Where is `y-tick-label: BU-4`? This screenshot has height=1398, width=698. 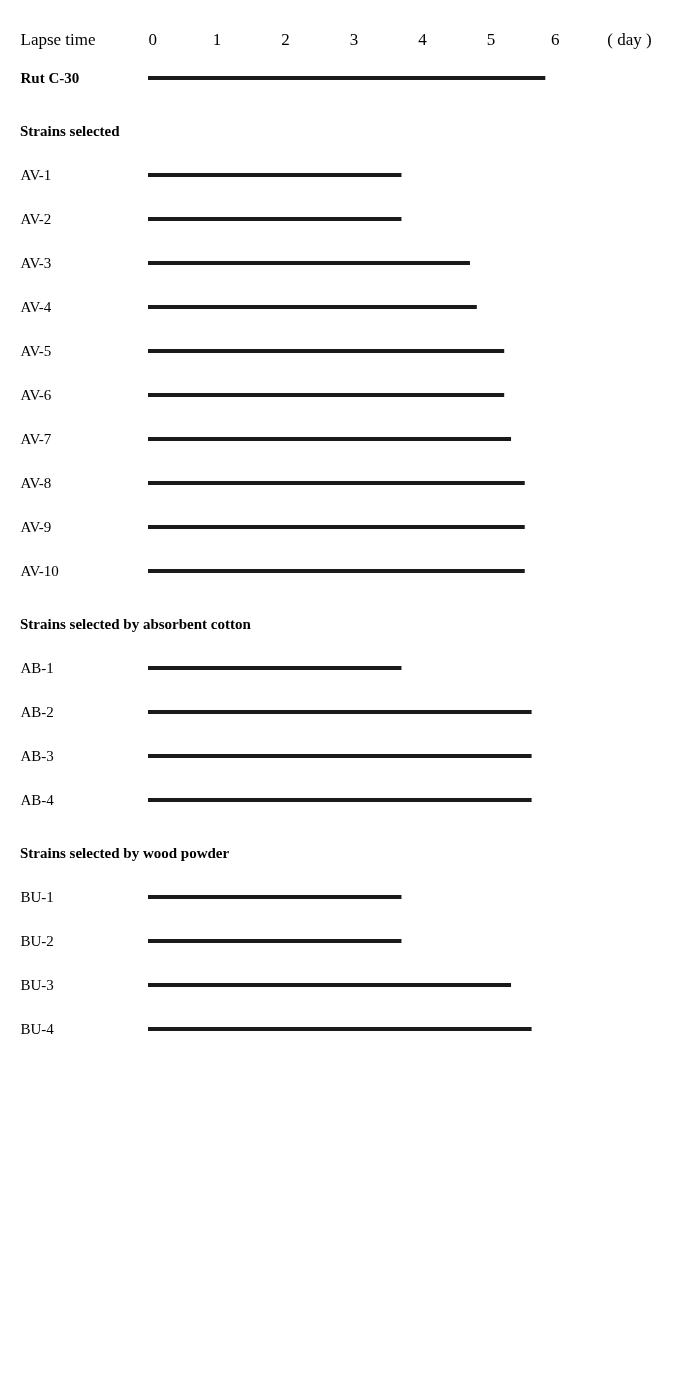
y-tick-label: BU-4 is located at coordinates (37, 1029).